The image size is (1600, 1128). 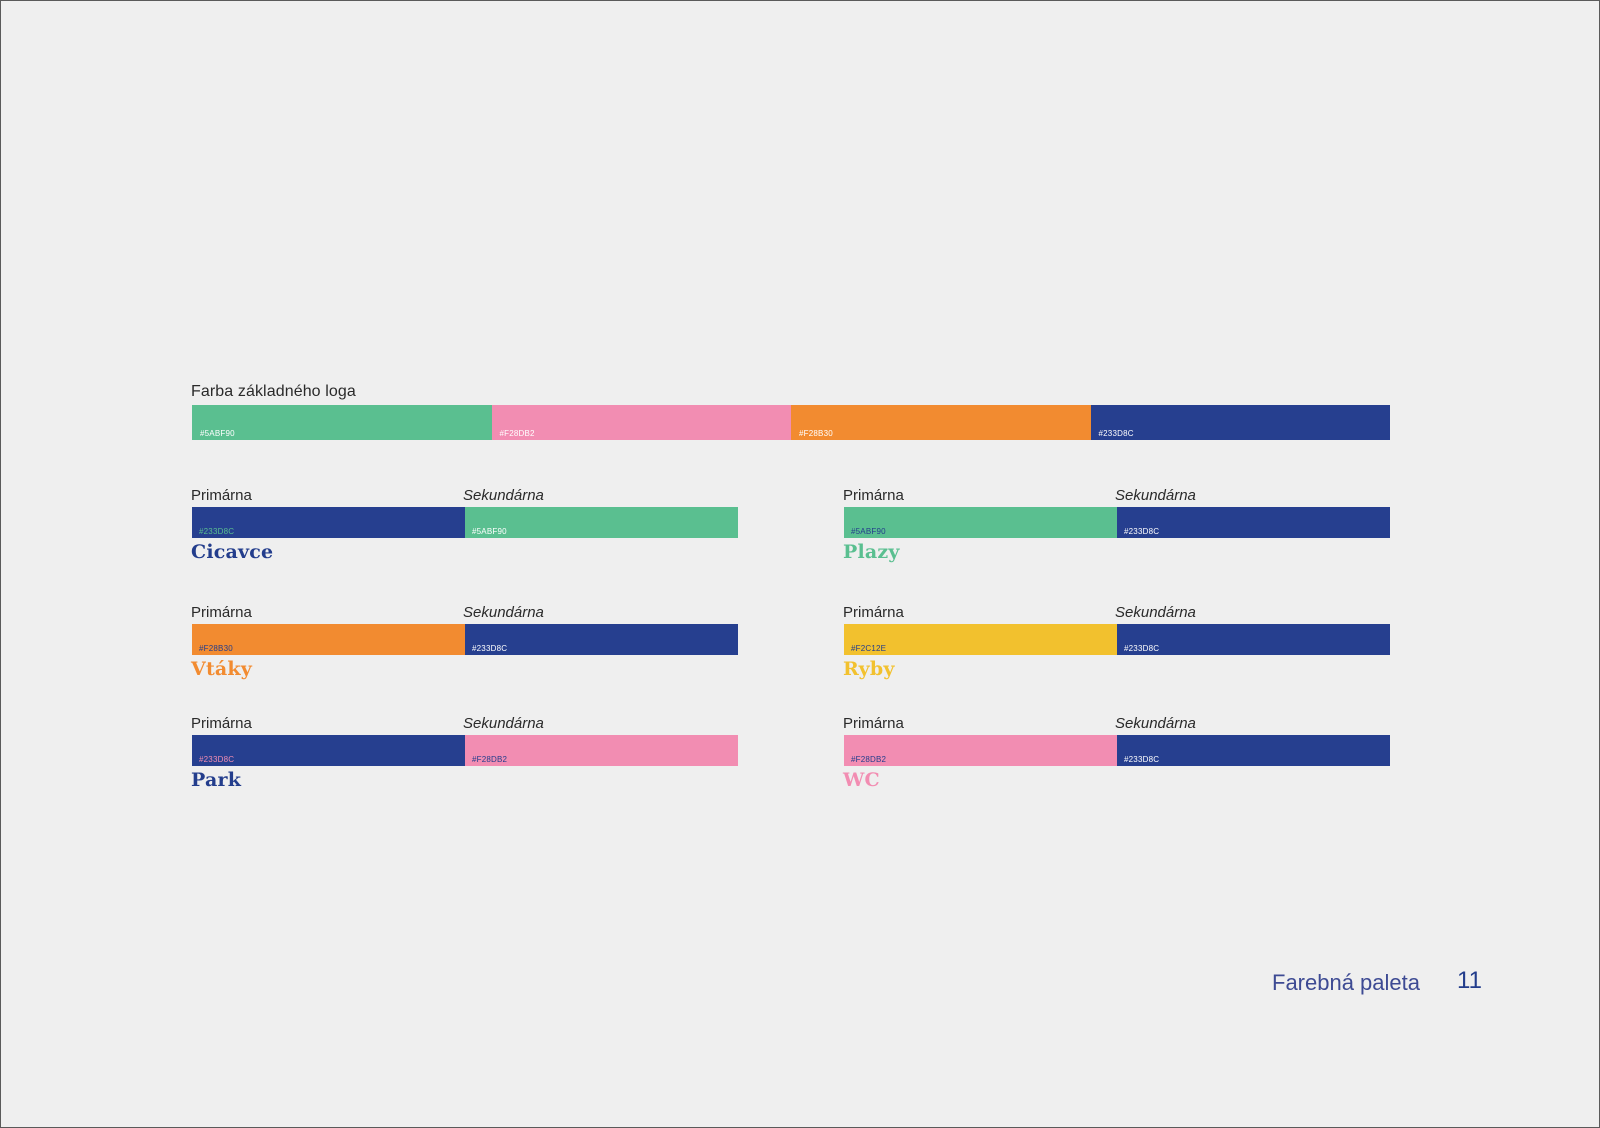 What do you see at coordinates (980, 750) in the screenshot?
I see `primary-swatch: #F28DB2` at bounding box center [980, 750].